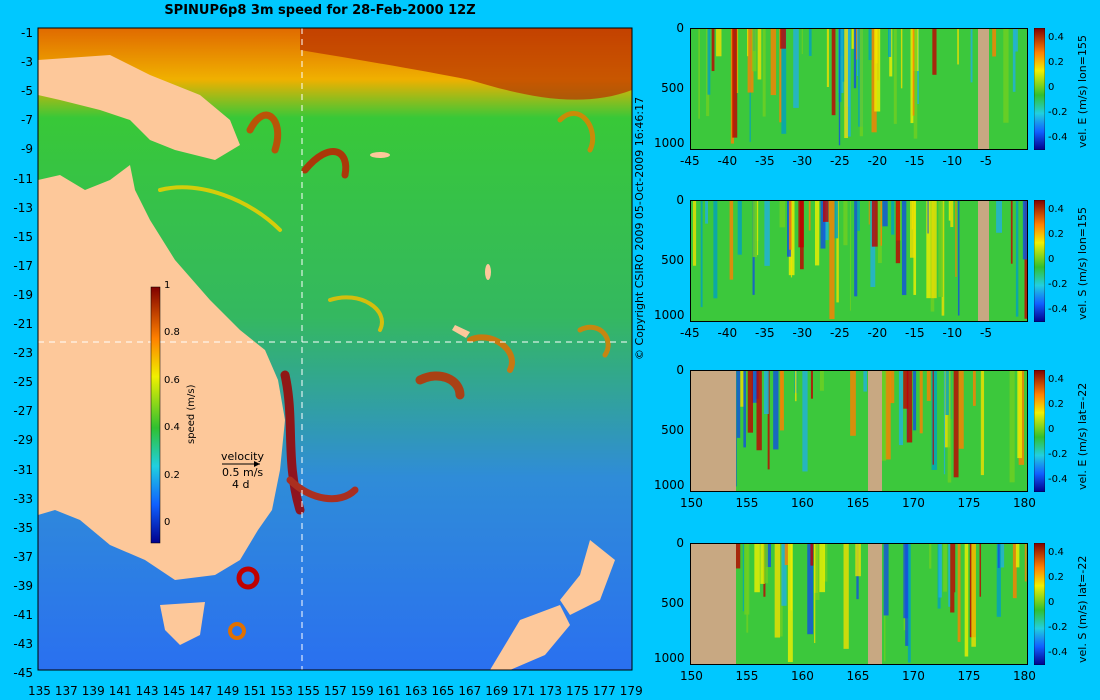 This screenshot has height=700, width=1100. Describe the element at coordinates (524, 691) in the screenshot. I see `lon-tick-label: 171` at that location.